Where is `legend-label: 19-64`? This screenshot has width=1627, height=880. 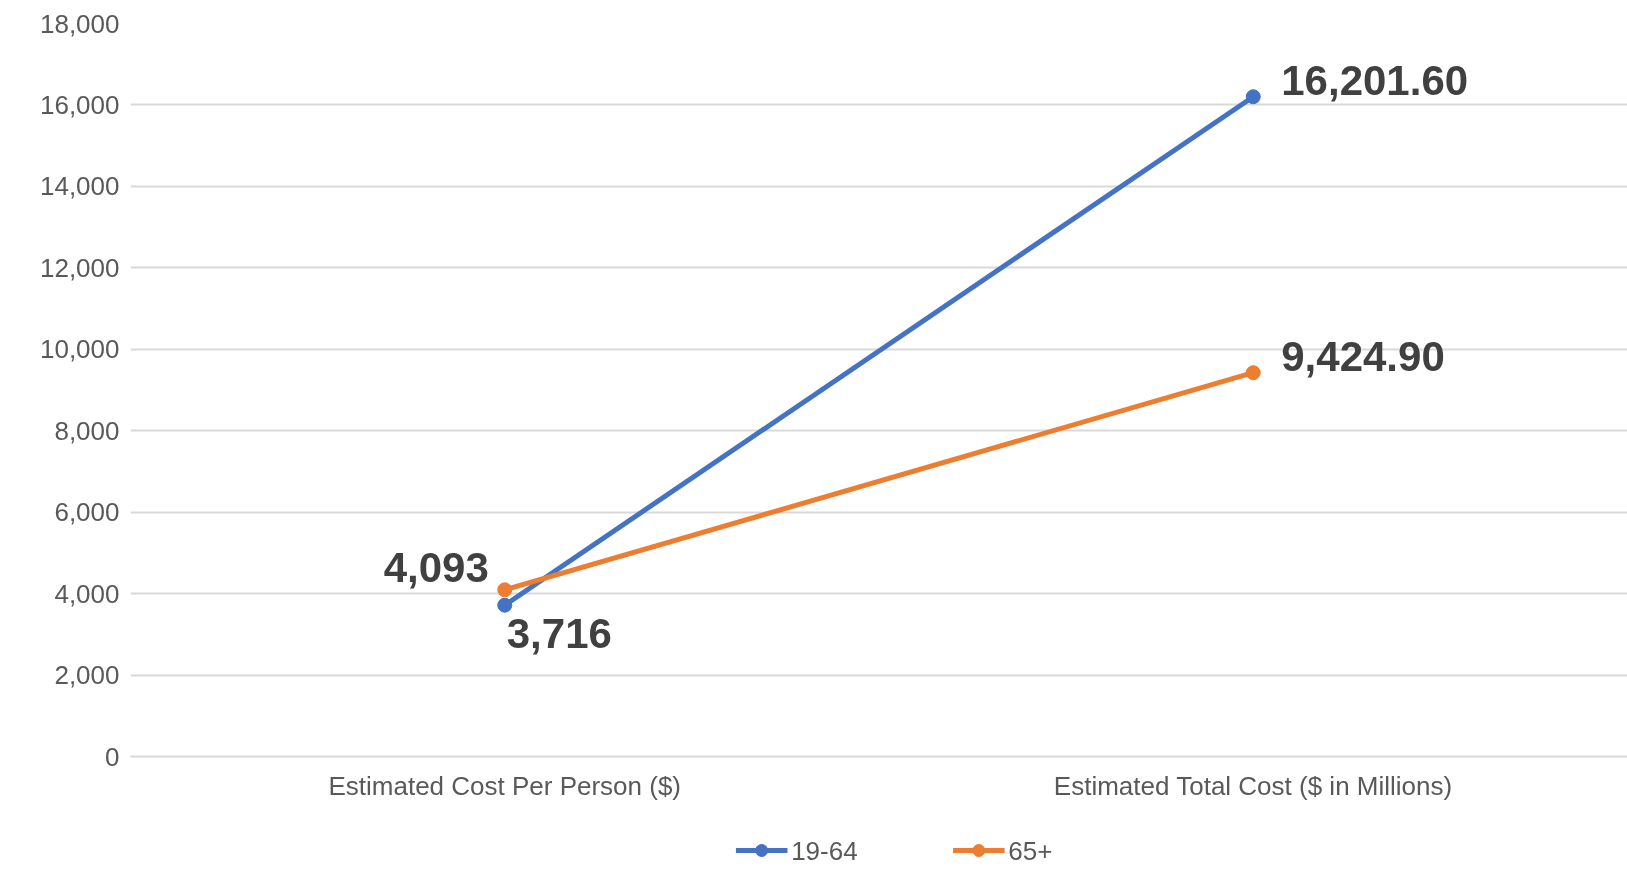 legend-label: 19-64 is located at coordinates (824, 850).